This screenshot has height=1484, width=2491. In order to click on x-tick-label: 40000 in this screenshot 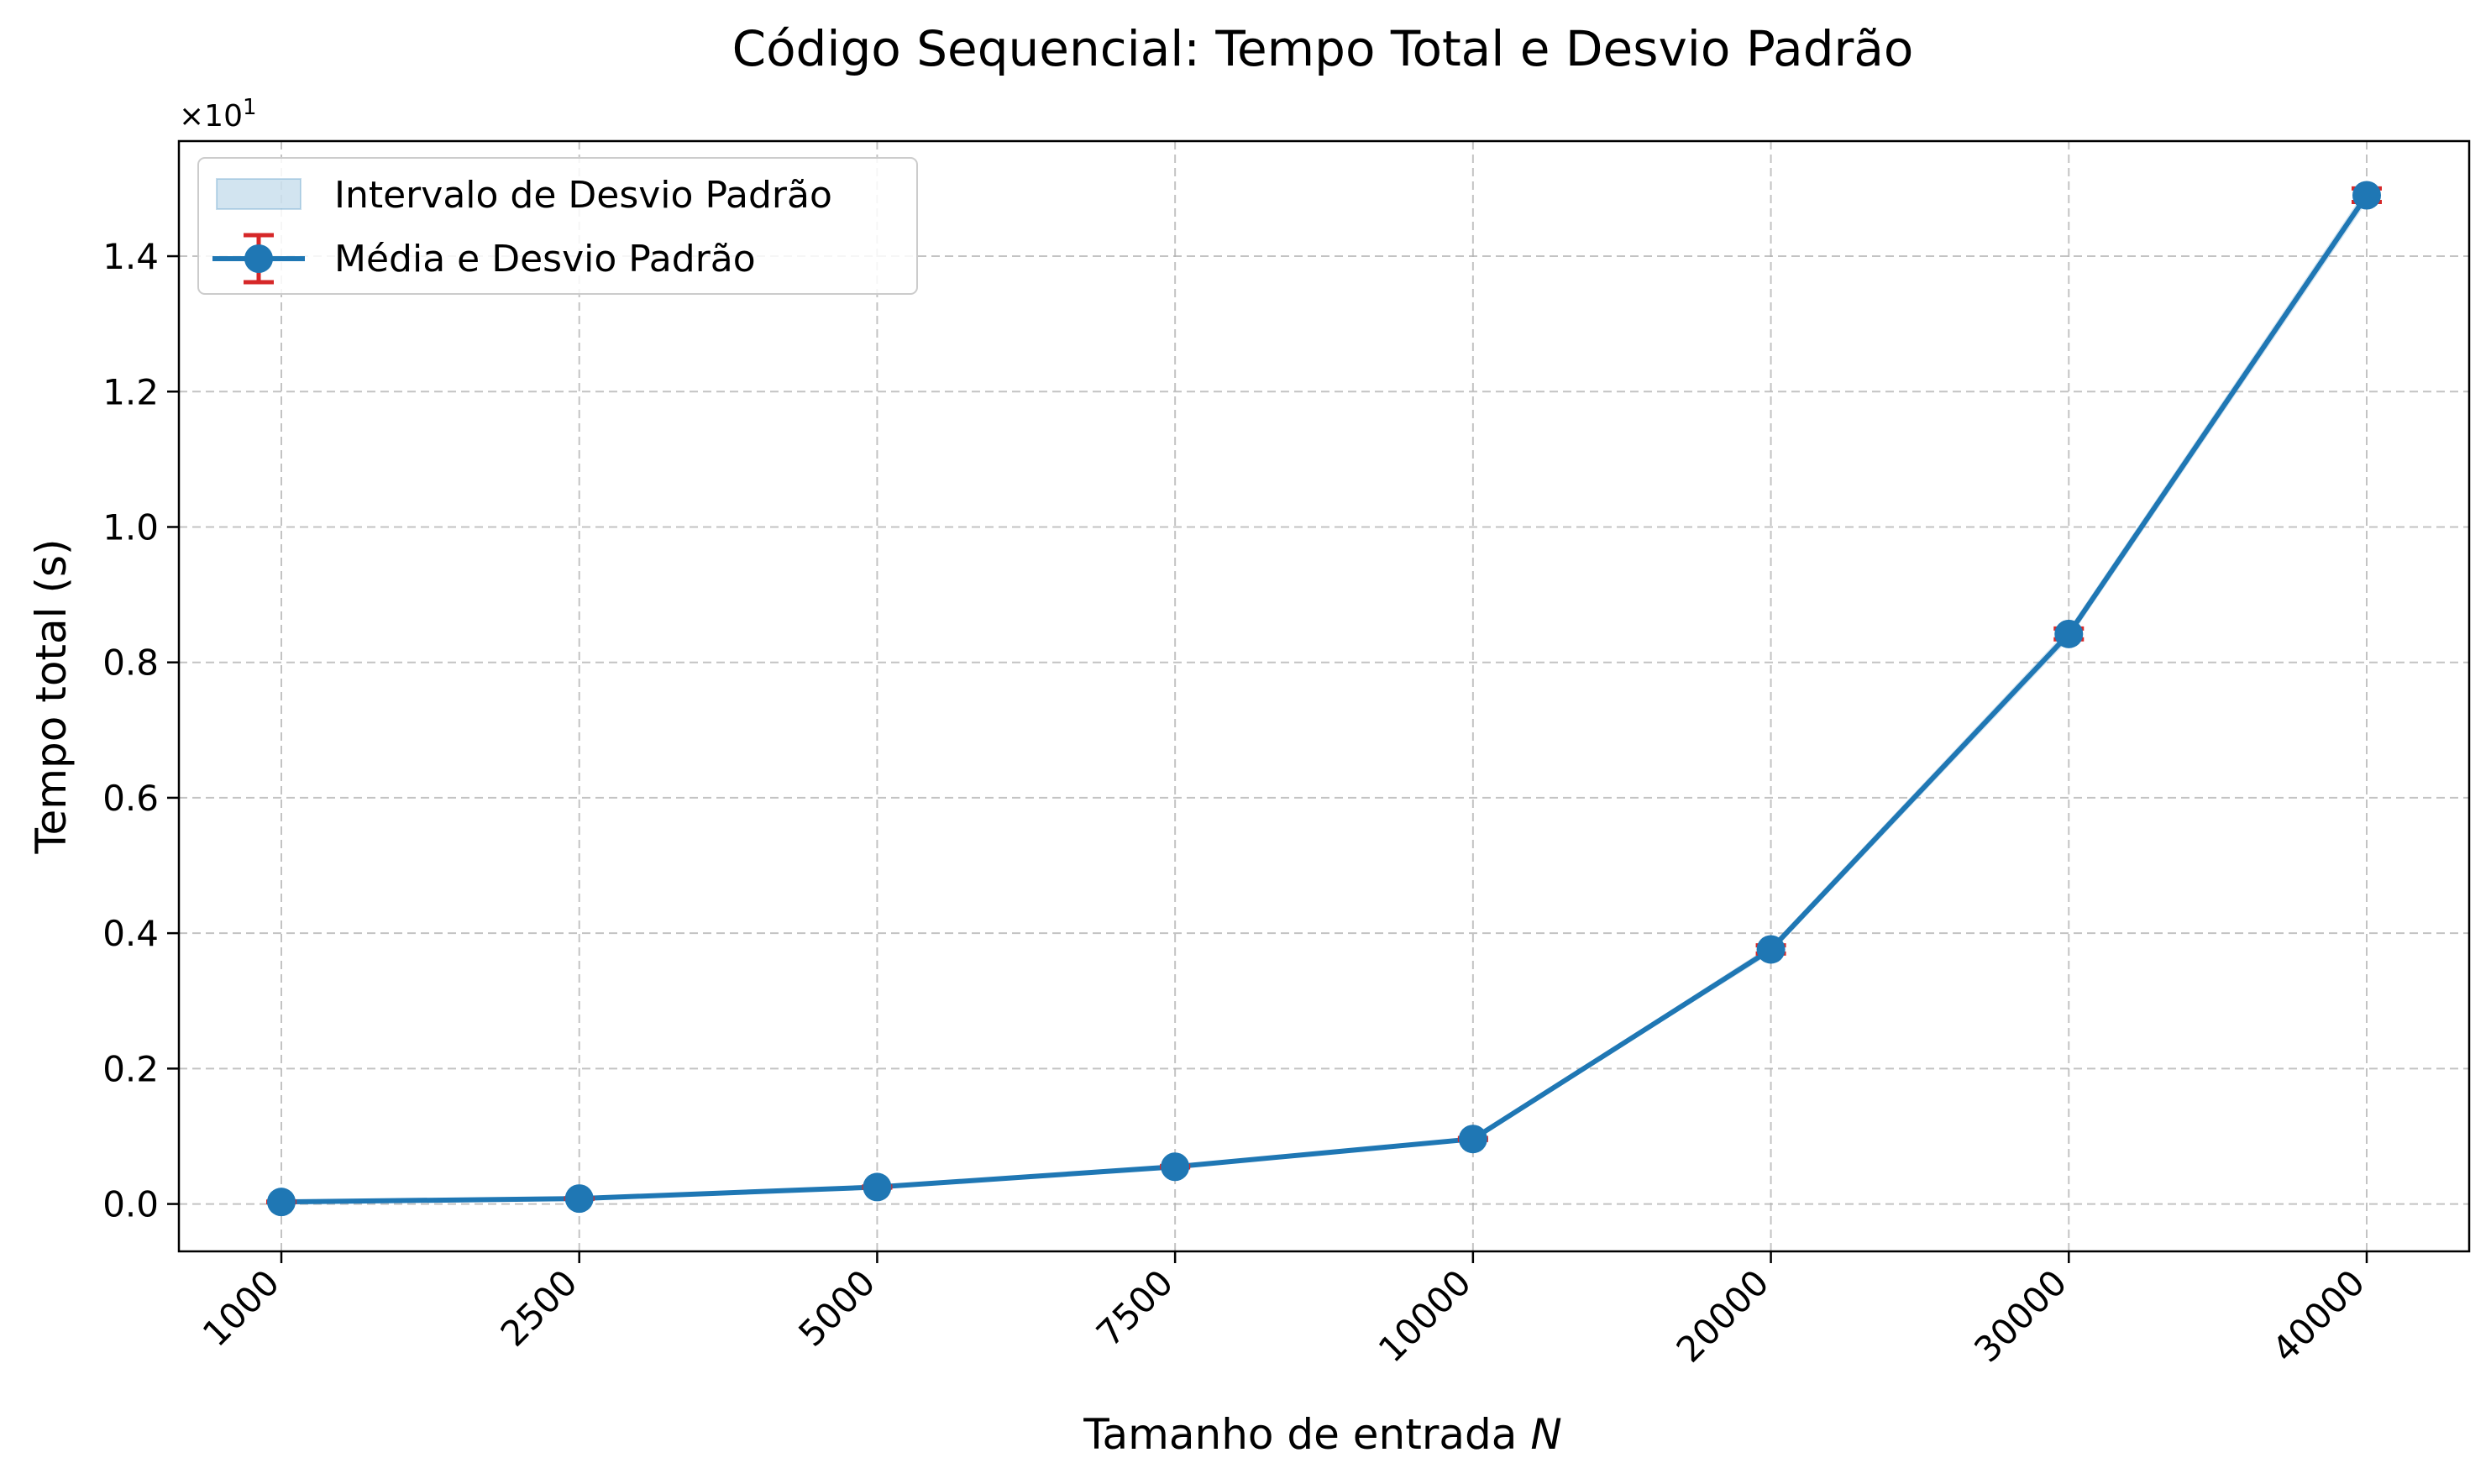, I will do `click(2318, 1316)`.